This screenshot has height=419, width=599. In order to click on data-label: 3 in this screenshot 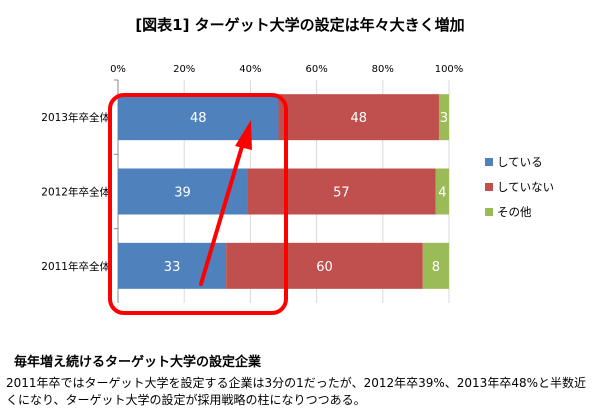, I will do `click(444, 118)`.